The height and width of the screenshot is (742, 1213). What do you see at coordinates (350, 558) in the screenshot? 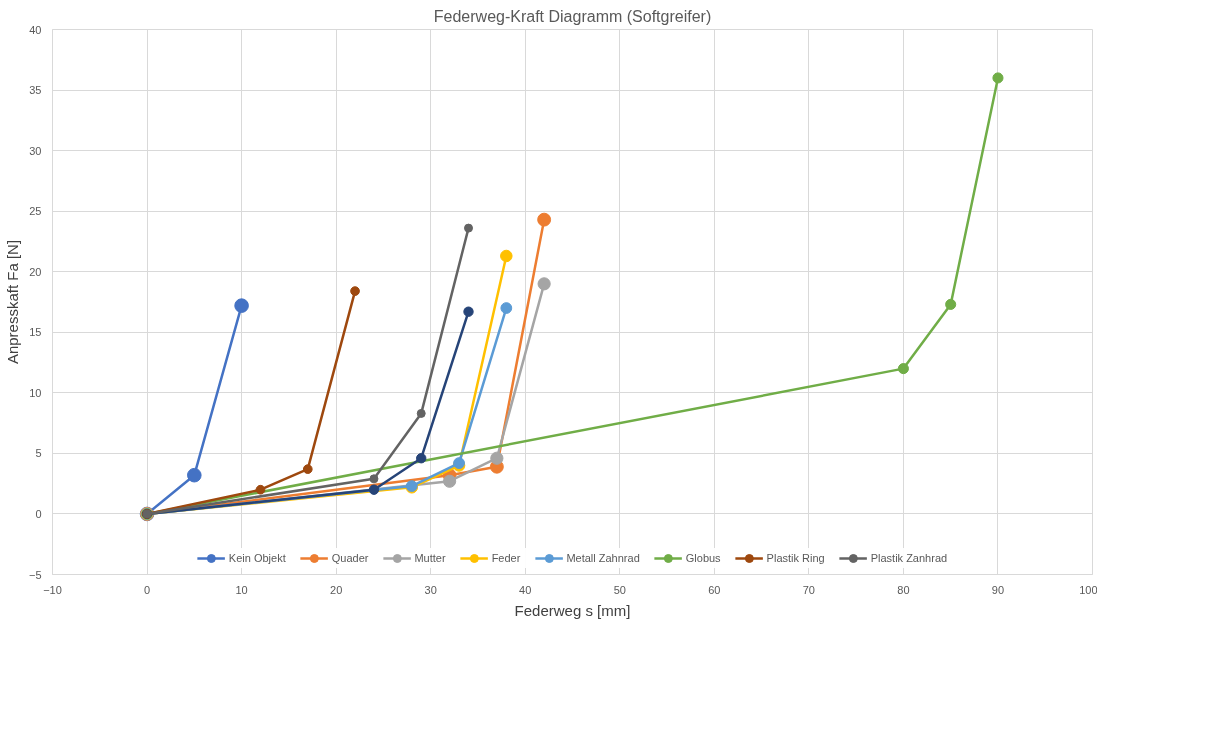
I see `legend-label: Quader` at bounding box center [350, 558].